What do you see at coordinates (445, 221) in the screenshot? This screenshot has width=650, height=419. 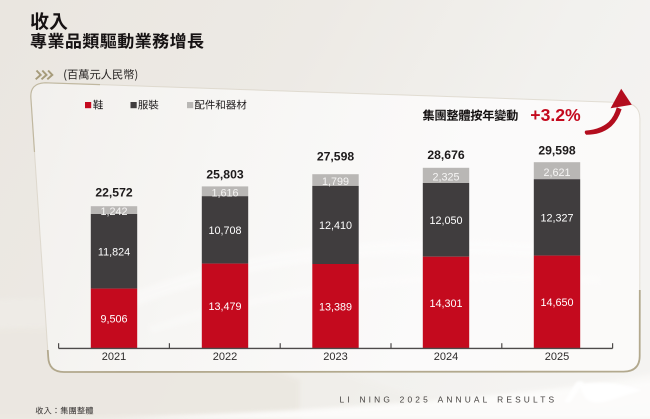 I see `svg-text: 12,050` at bounding box center [445, 221].